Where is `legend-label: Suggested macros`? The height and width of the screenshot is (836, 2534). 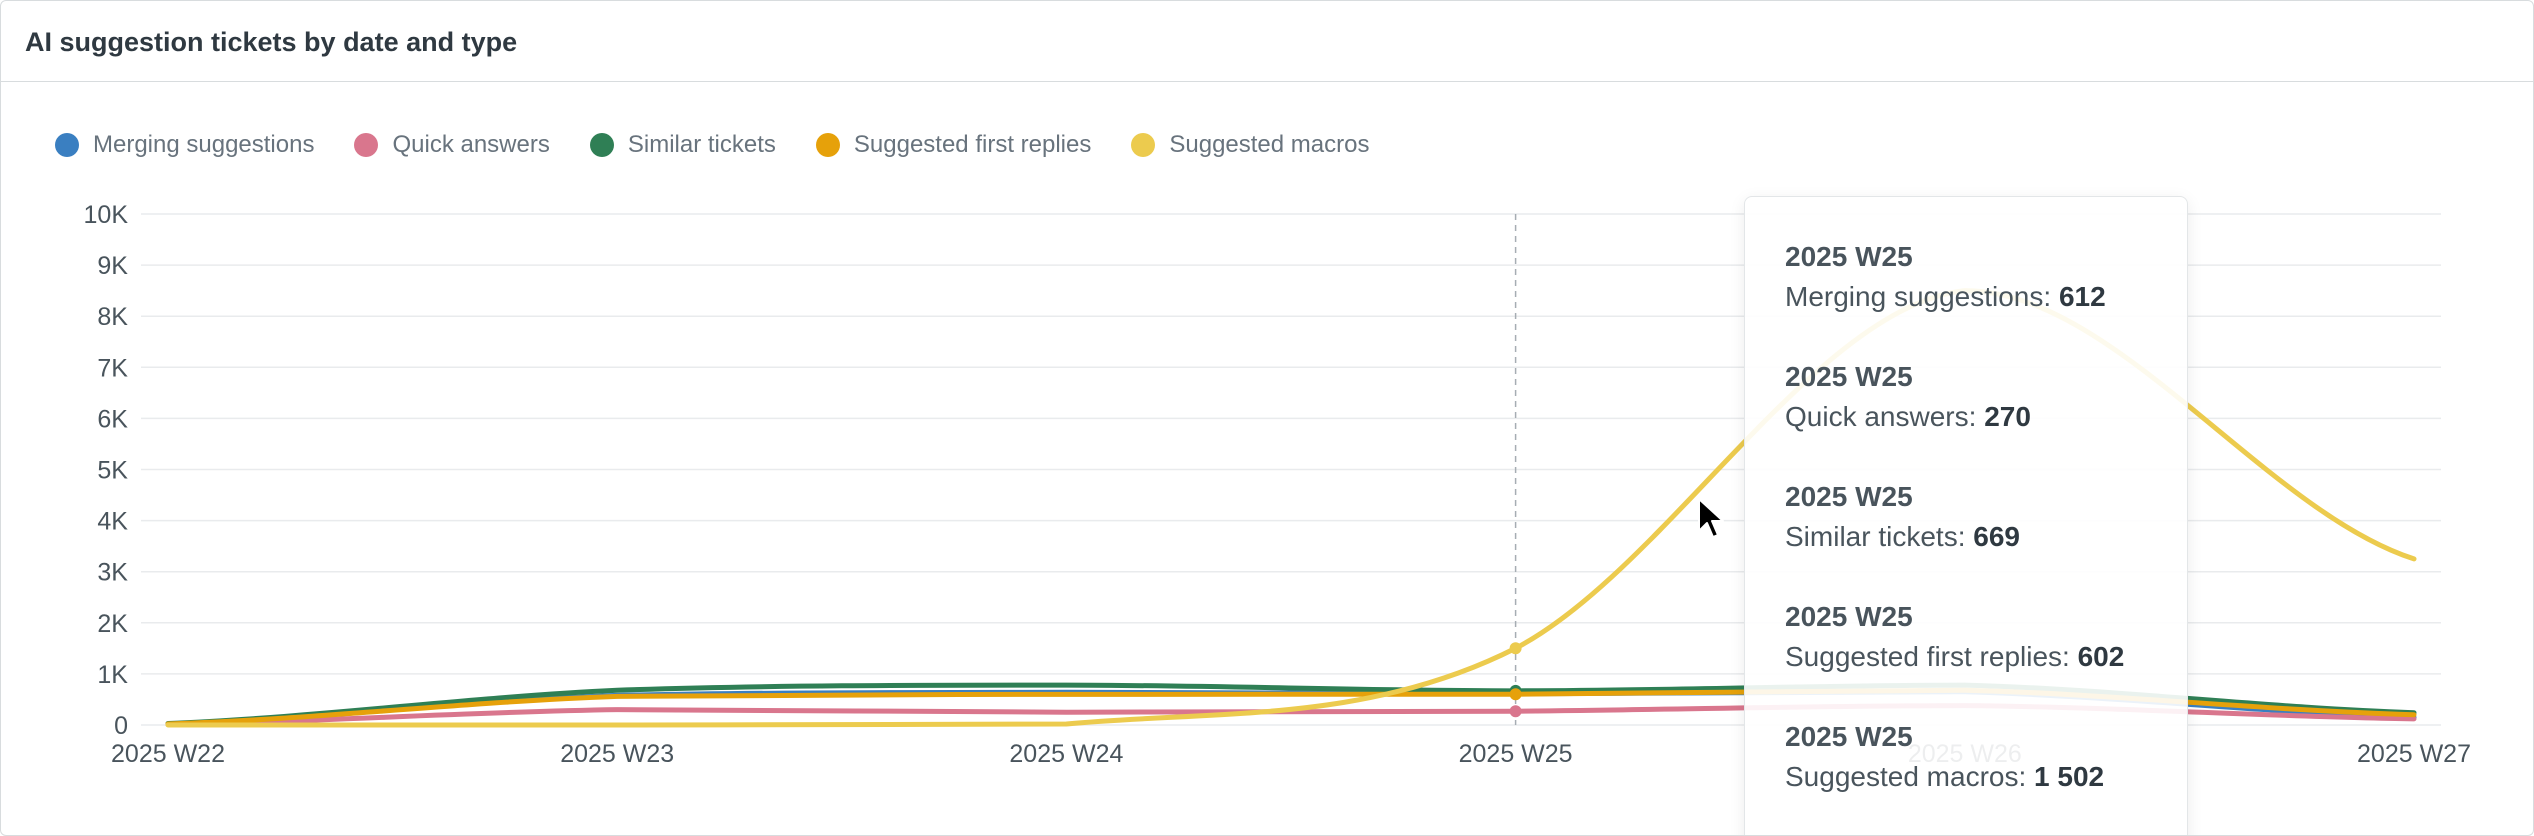
legend-label: Suggested macros is located at coordinates (1269, 144).